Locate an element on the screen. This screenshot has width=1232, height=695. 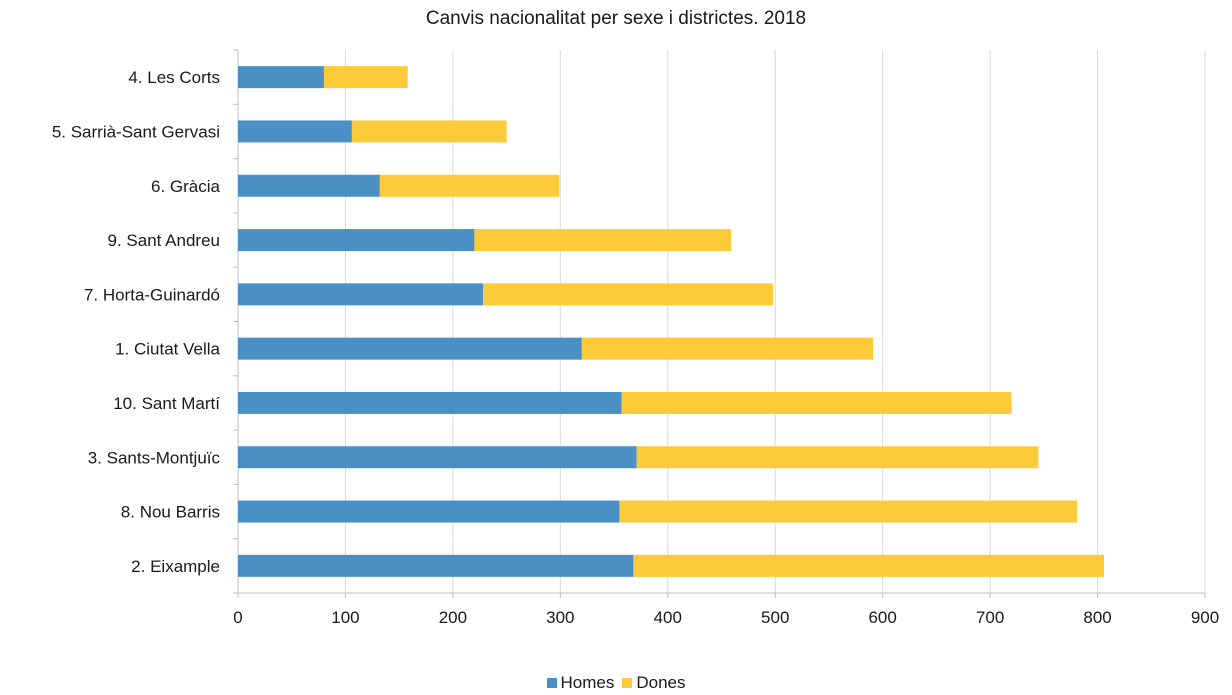
y-tick-label-9: 2. Eixample is located at coordinates (175, 566).